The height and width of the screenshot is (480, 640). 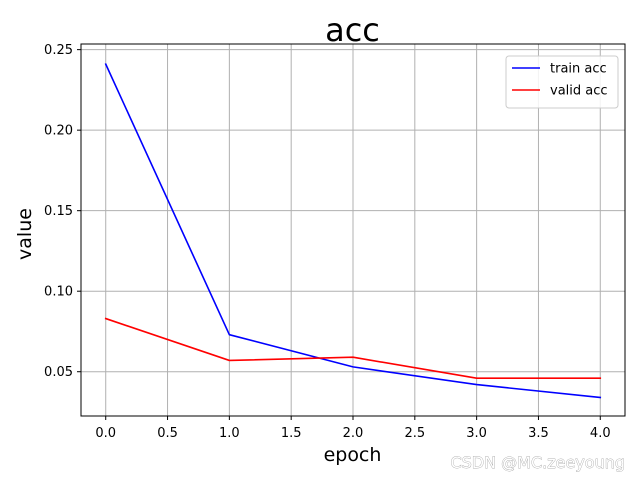 I want to click on y-tick-label: 0.25, so click(x=58, y=50).